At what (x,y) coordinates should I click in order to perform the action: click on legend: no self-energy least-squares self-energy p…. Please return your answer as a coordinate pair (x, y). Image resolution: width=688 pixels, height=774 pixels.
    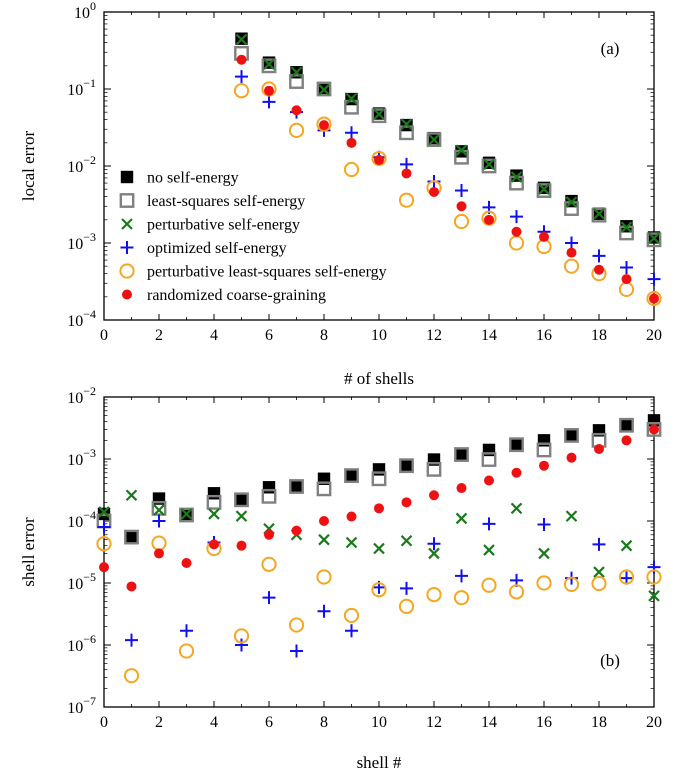
    Looking at the image, I should click on (253, 237).